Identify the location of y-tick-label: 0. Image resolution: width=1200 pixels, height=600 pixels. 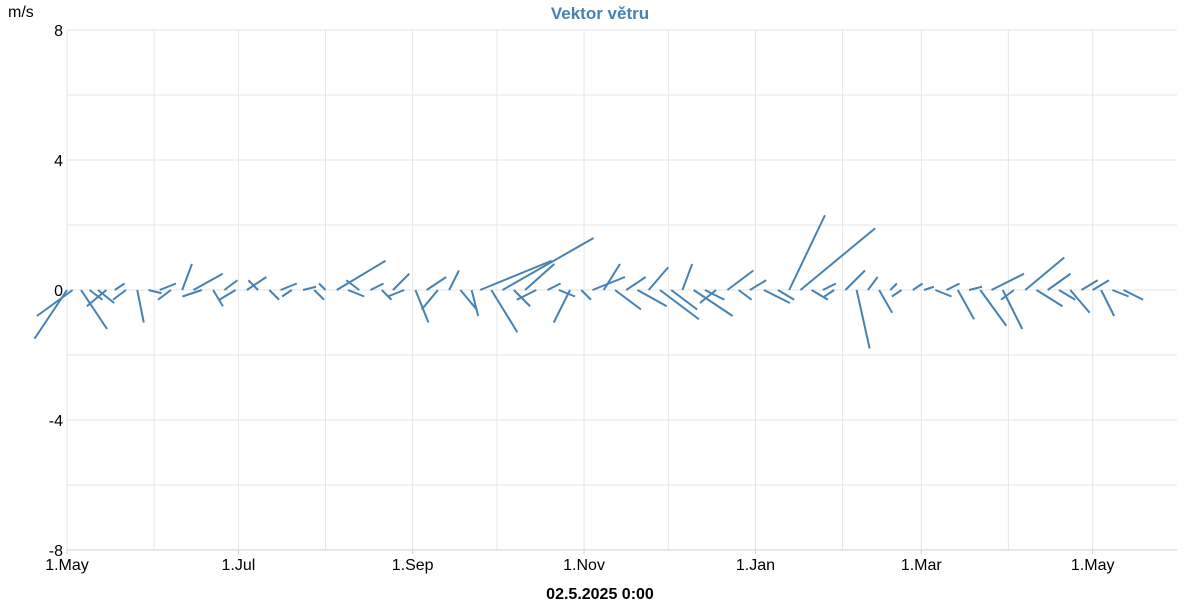
(58, 291).